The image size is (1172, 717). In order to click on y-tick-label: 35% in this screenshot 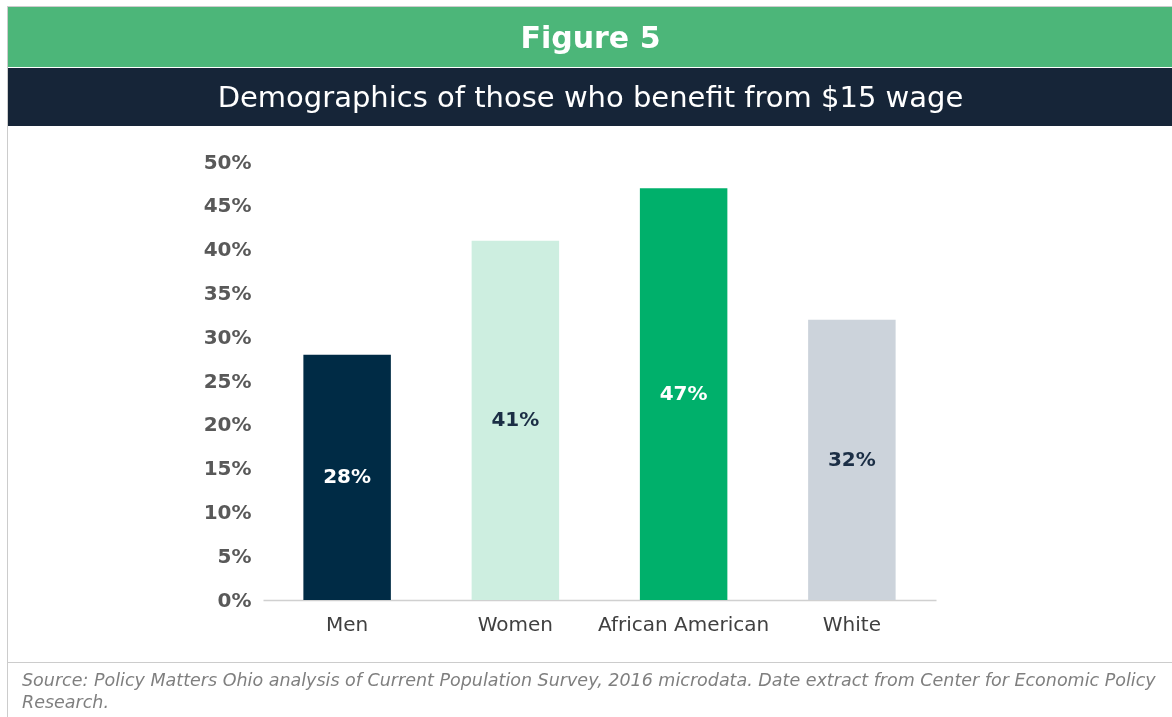, I will do `click(227, 292)`.